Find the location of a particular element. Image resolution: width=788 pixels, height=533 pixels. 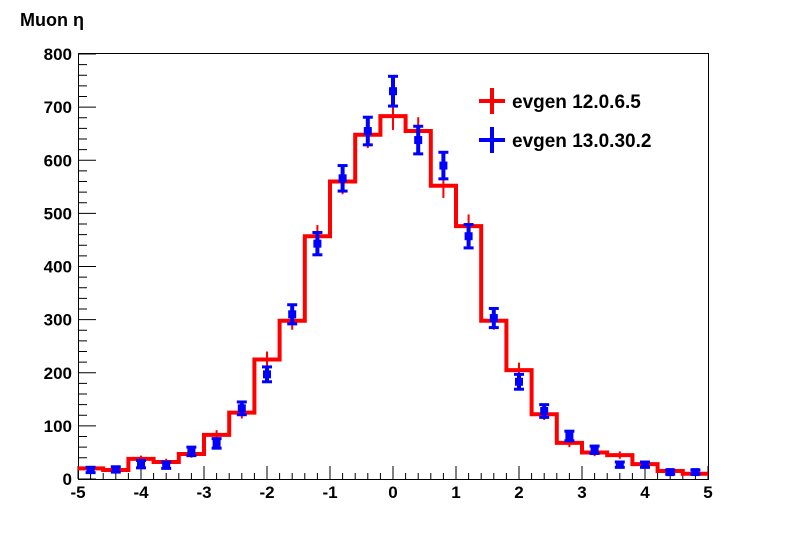

x-tick-label: -3 is located at coordinates (203, 492).